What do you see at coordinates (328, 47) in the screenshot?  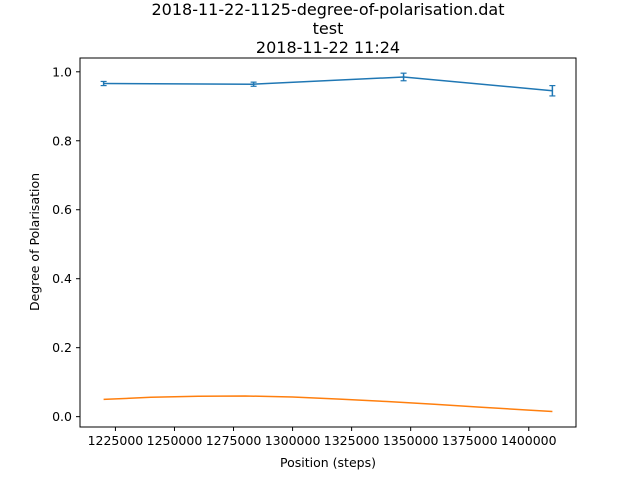 I see `title-line-3: 2018-11-22 11:24` at bounding box center [328, 47].